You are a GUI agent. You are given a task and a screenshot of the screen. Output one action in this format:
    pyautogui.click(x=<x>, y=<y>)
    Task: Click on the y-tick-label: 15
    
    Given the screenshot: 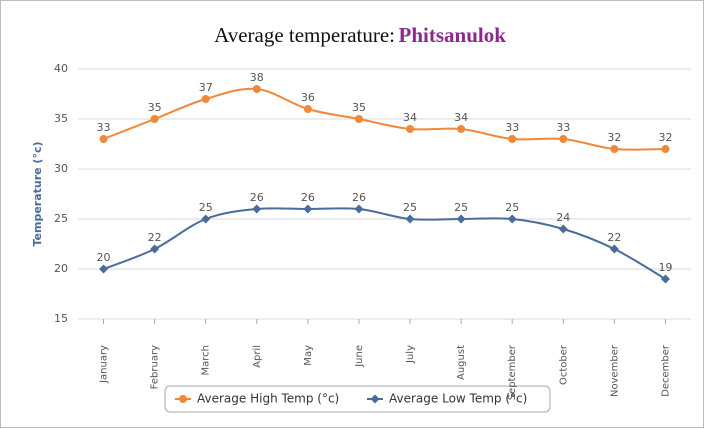 What is the action you would take?
    pyautogui.click(x=61, y=318)
    